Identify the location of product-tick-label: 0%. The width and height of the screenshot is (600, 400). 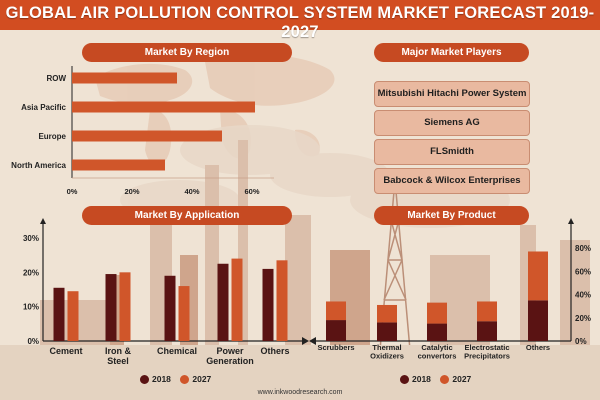
(581, 341).